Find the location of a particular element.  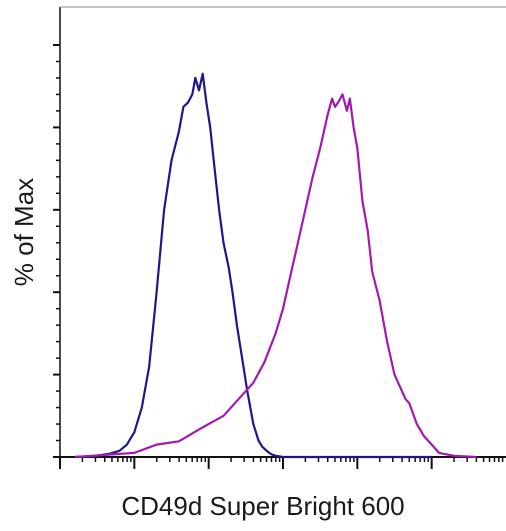

y-axis-label: % of Max is located at coordinates (24, 232).